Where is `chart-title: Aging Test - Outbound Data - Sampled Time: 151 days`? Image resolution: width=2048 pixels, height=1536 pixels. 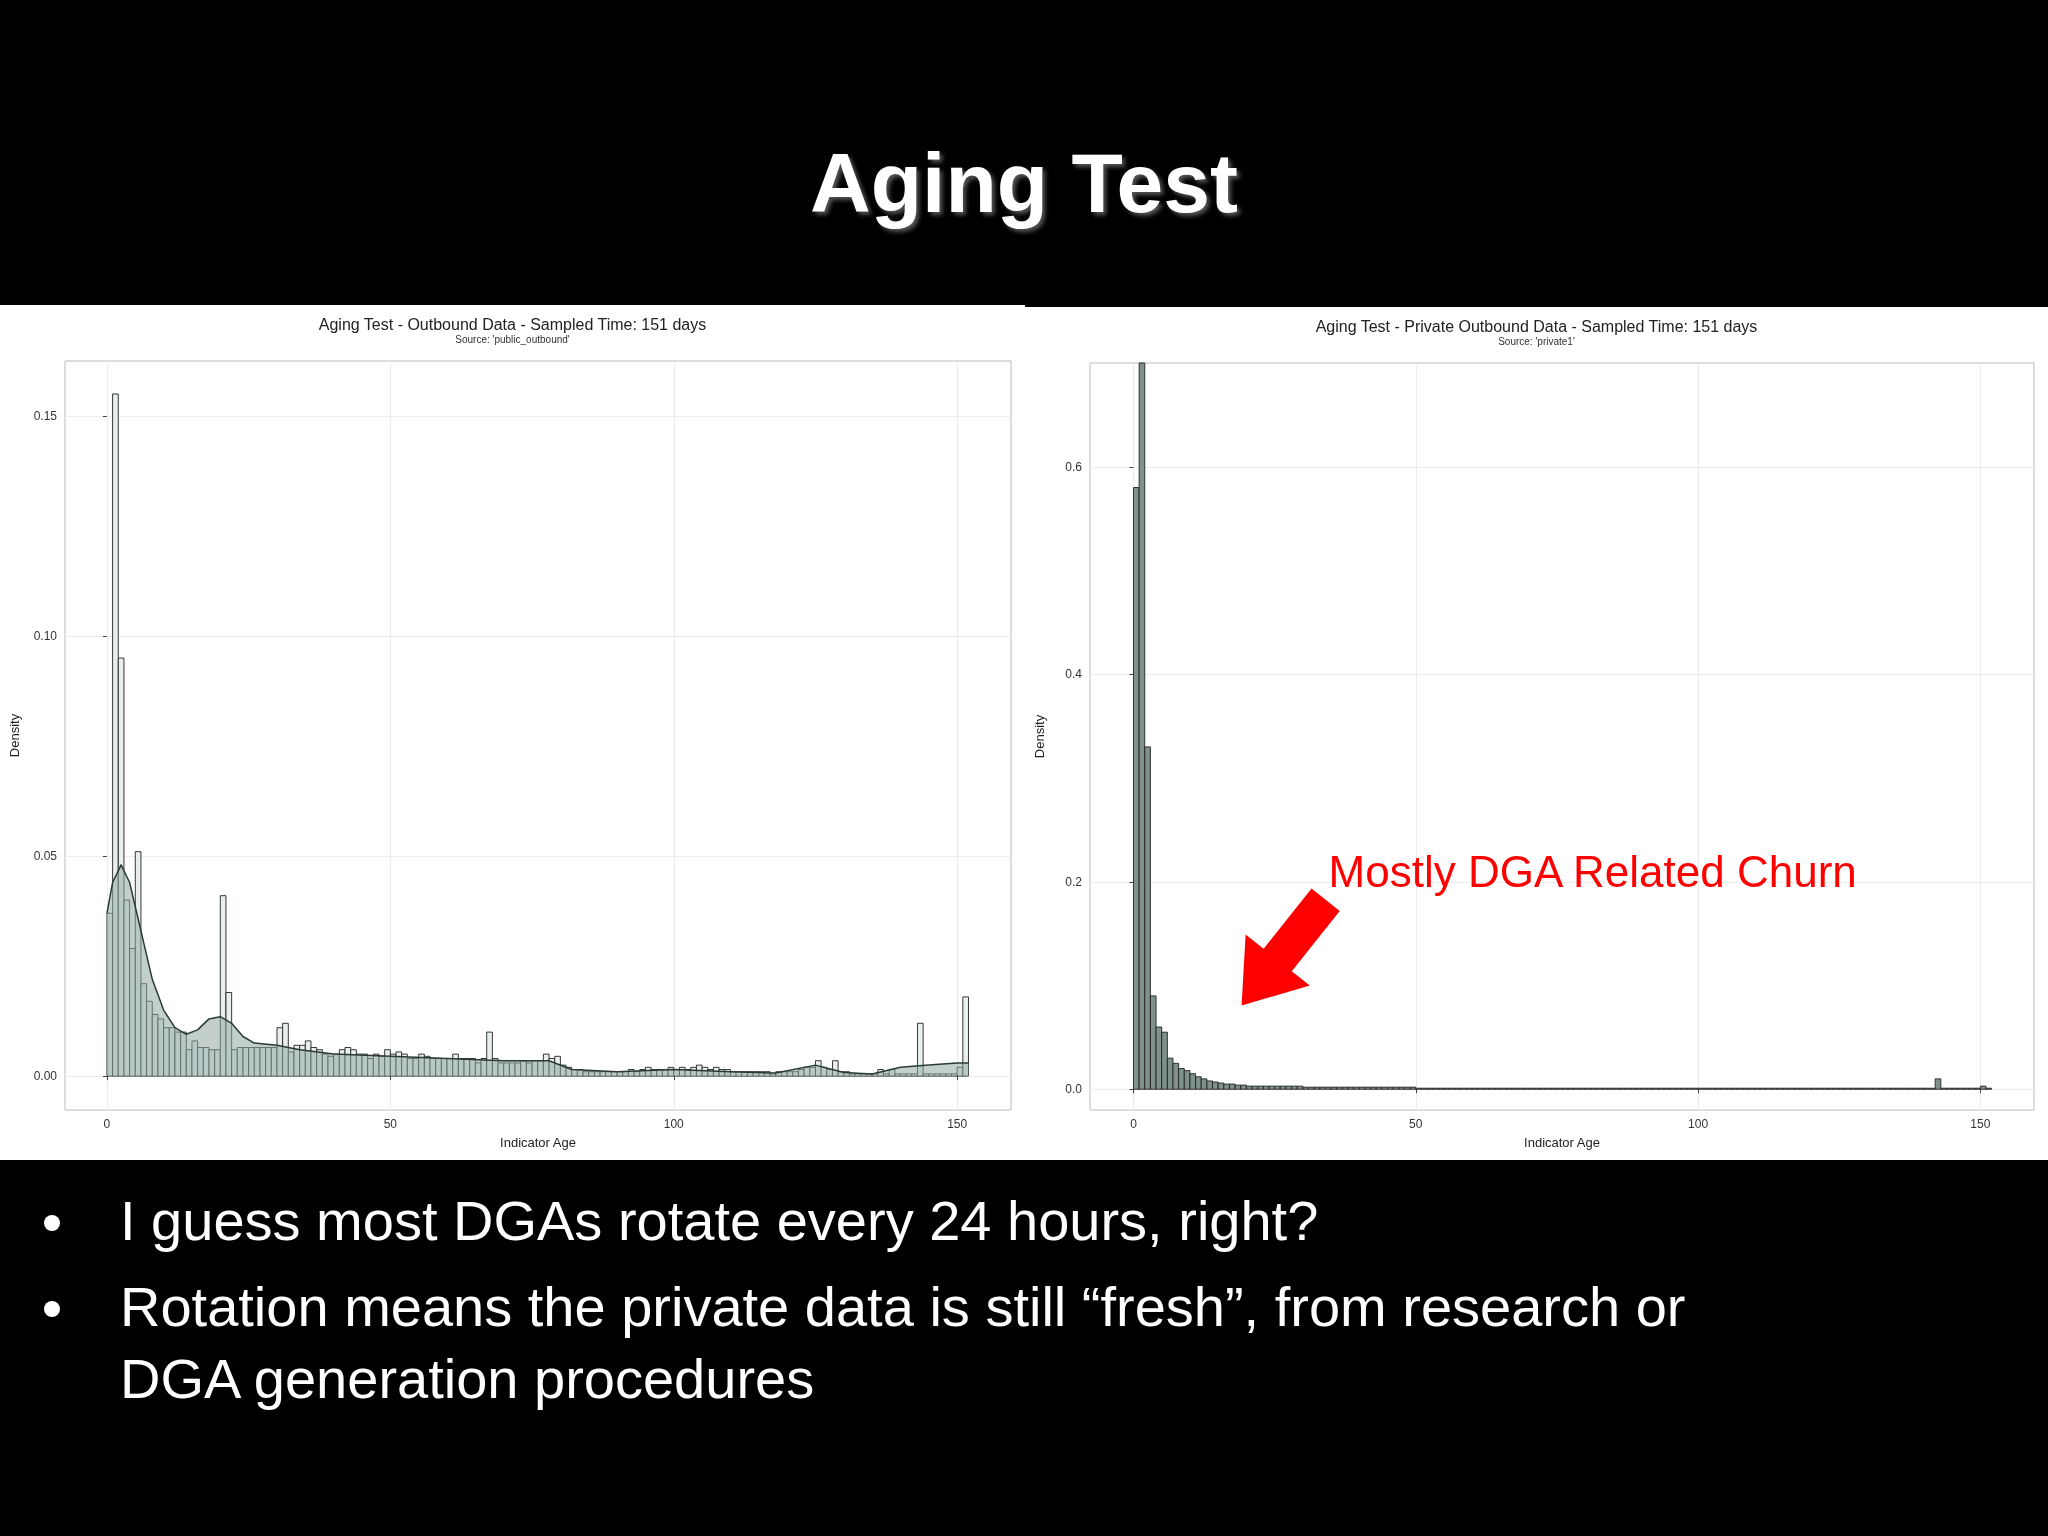 chart-title: Aging Test - Outbound Data - Sampled Time: 151 days is located at coordinates (512, 324).